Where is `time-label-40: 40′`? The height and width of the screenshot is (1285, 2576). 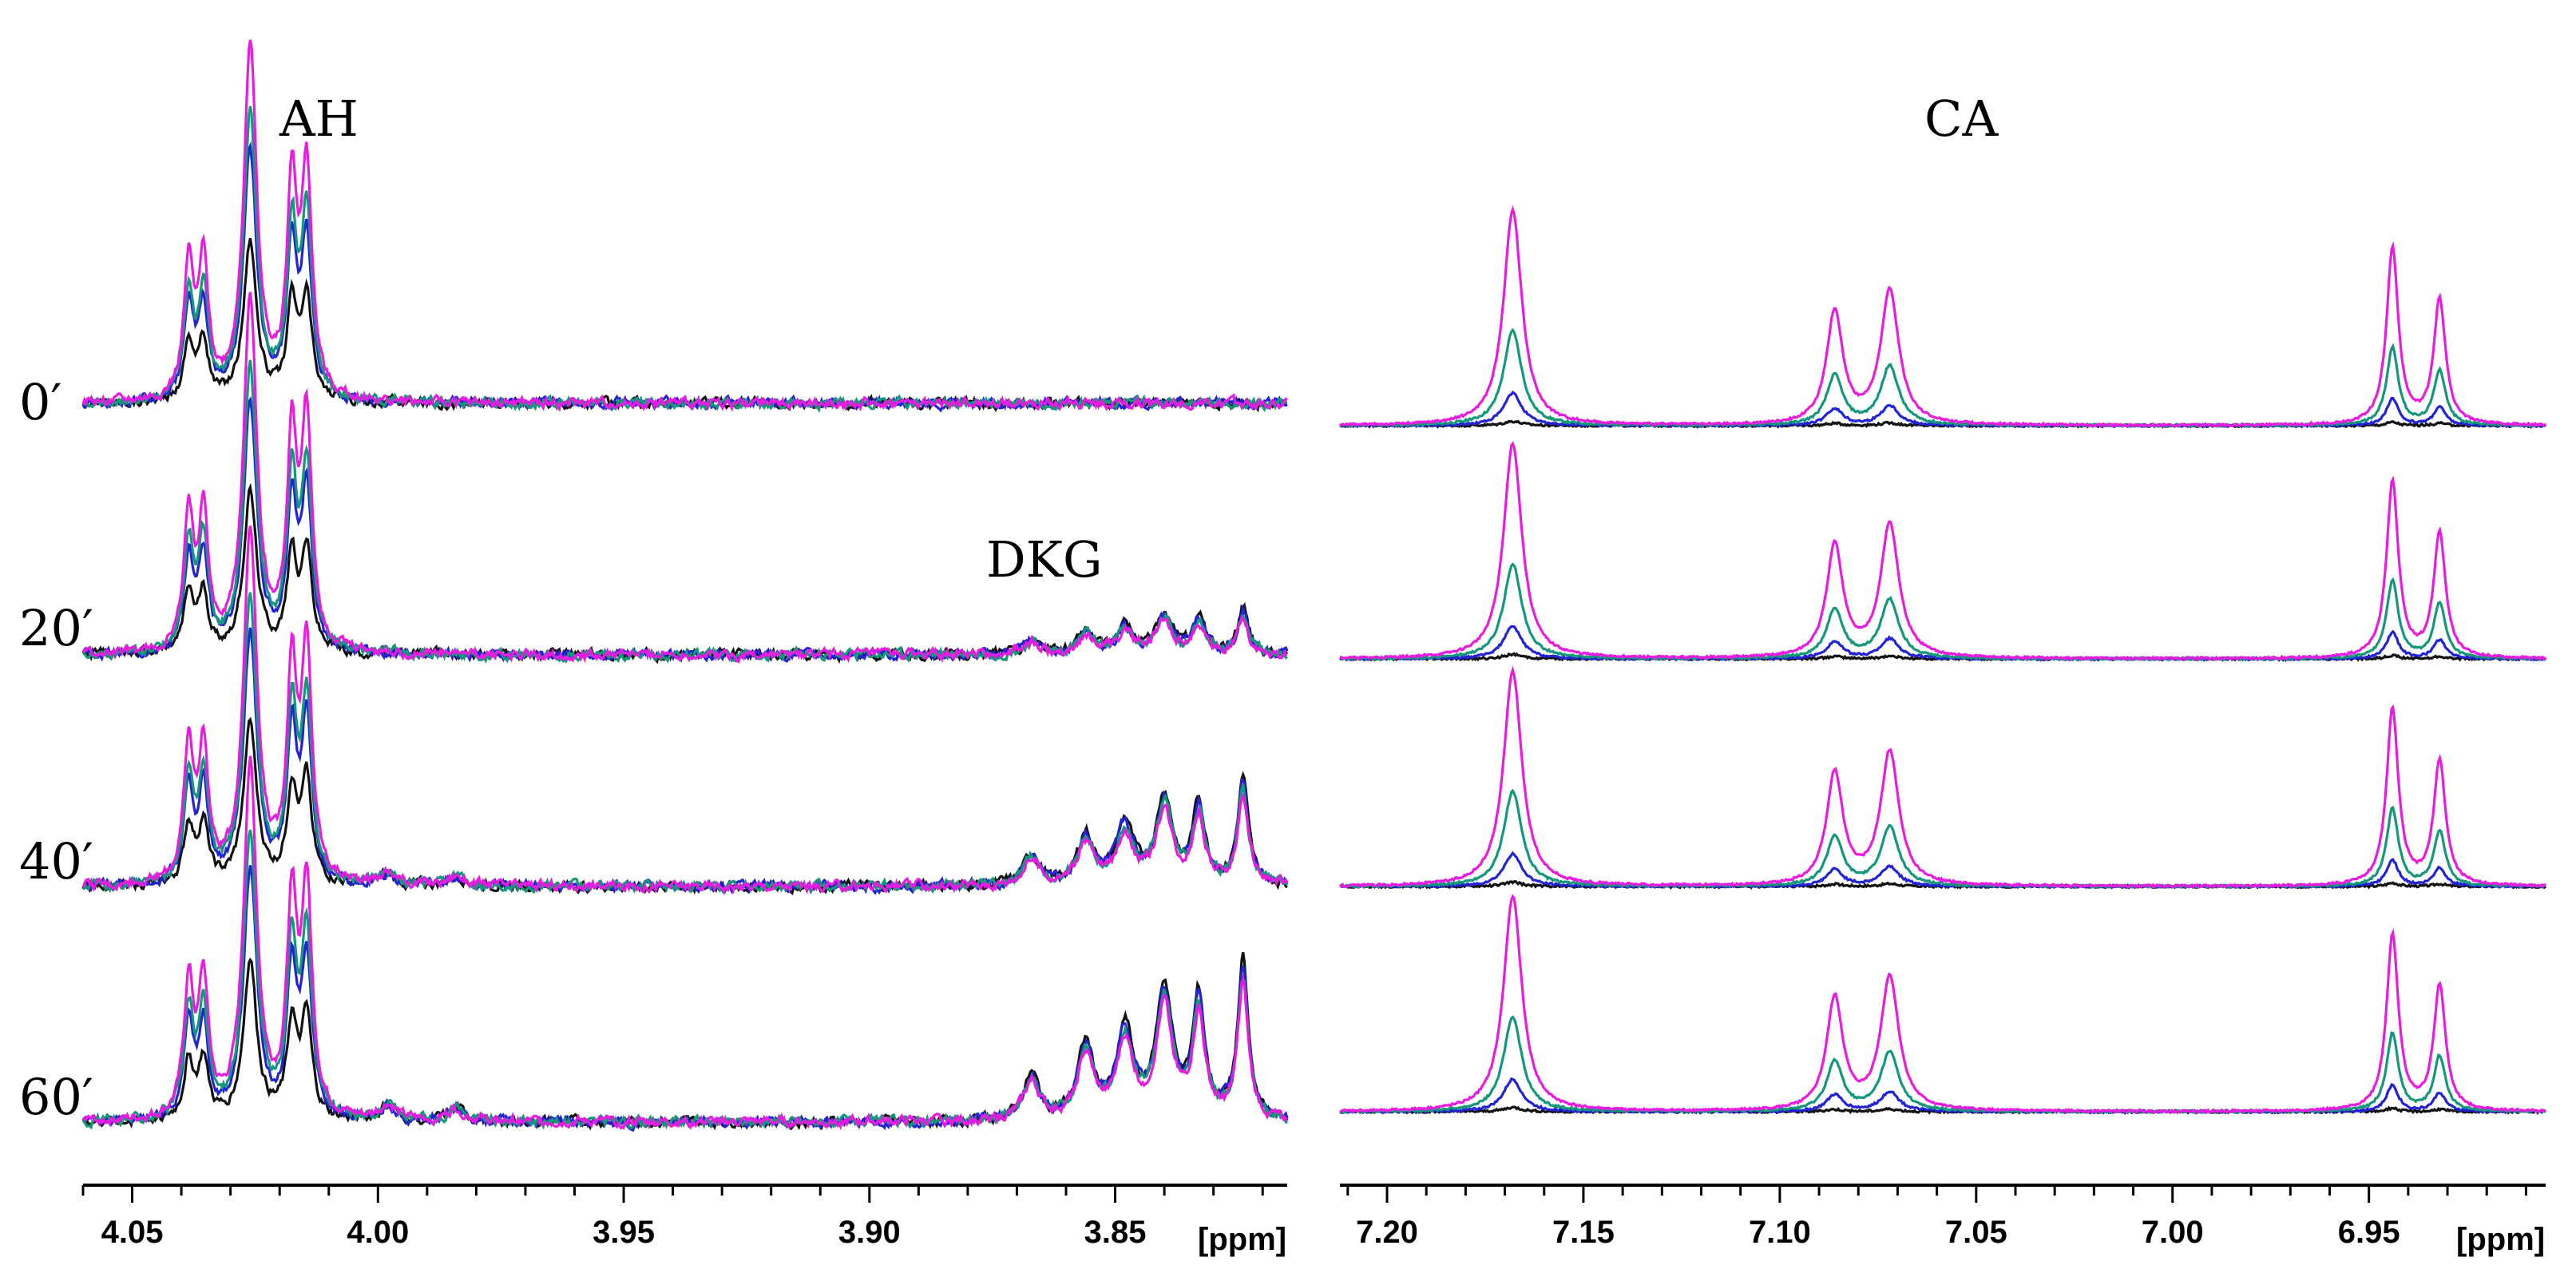 time-label-40: 40′ is located at coordinates (56, 861).